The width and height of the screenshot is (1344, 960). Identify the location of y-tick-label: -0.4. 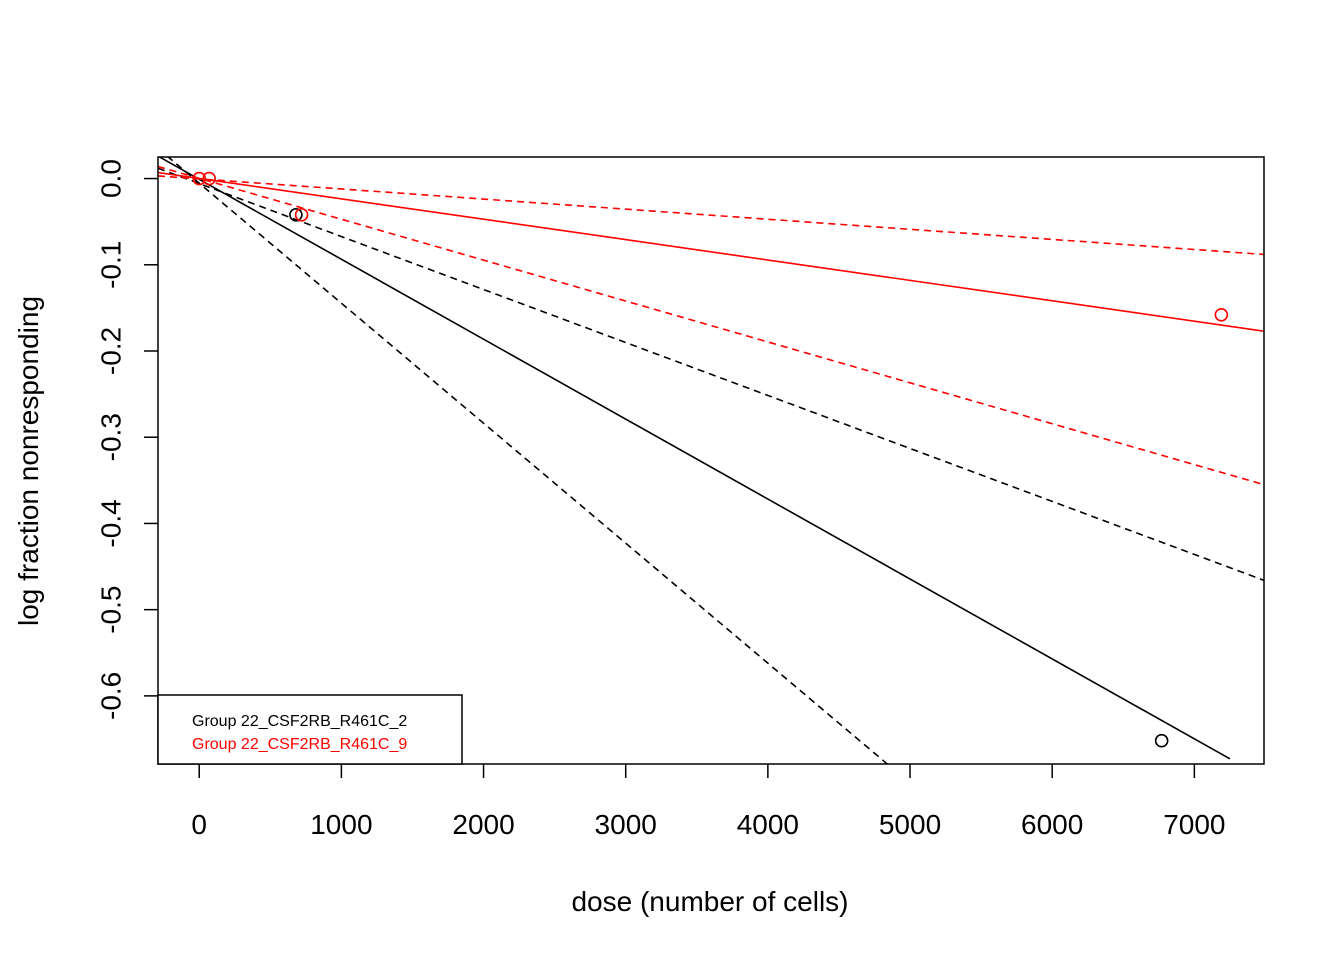
(110, 523).